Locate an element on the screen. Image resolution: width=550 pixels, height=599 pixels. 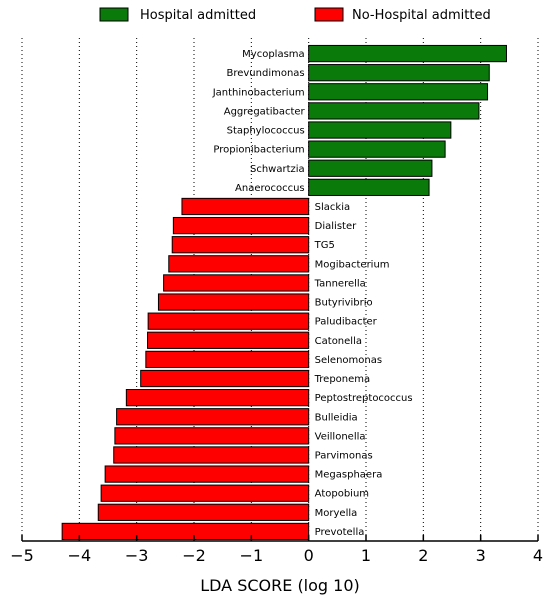
bar-label-prevotella: Prevotella is located at coordinates (340, 532).